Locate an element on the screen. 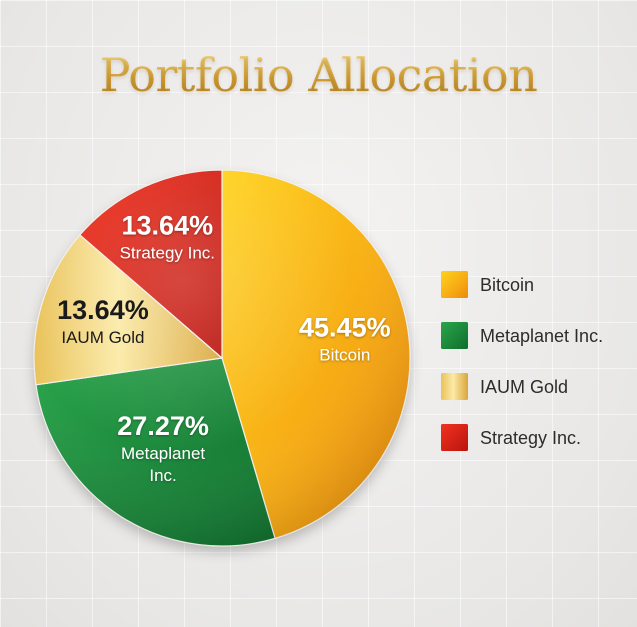 The height and width of the screenshot is (627, 637). chart-title: Portfolio Allocation is located at coordinates (318, 75).